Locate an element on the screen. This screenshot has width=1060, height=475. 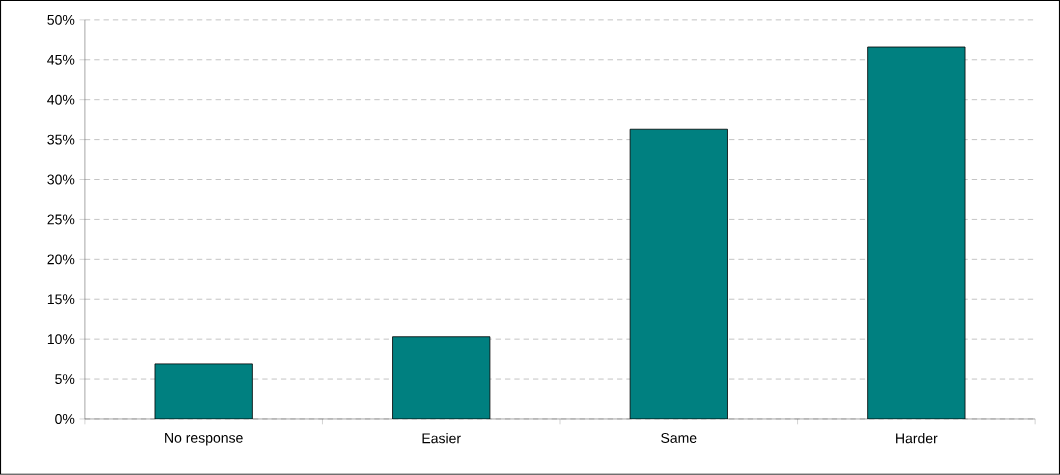
x-tick-label: No response is located at coordinates (204, 439).